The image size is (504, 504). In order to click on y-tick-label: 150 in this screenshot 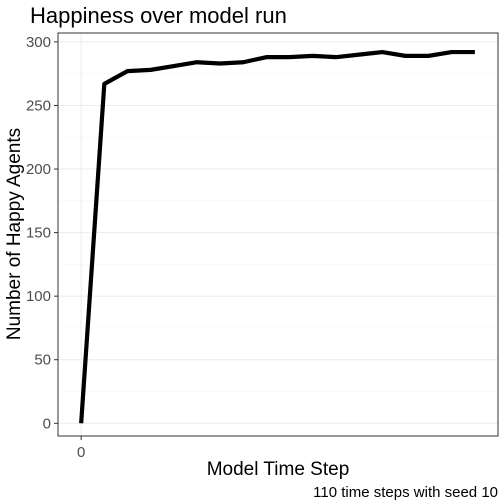, I will do `click(38, 233)`.